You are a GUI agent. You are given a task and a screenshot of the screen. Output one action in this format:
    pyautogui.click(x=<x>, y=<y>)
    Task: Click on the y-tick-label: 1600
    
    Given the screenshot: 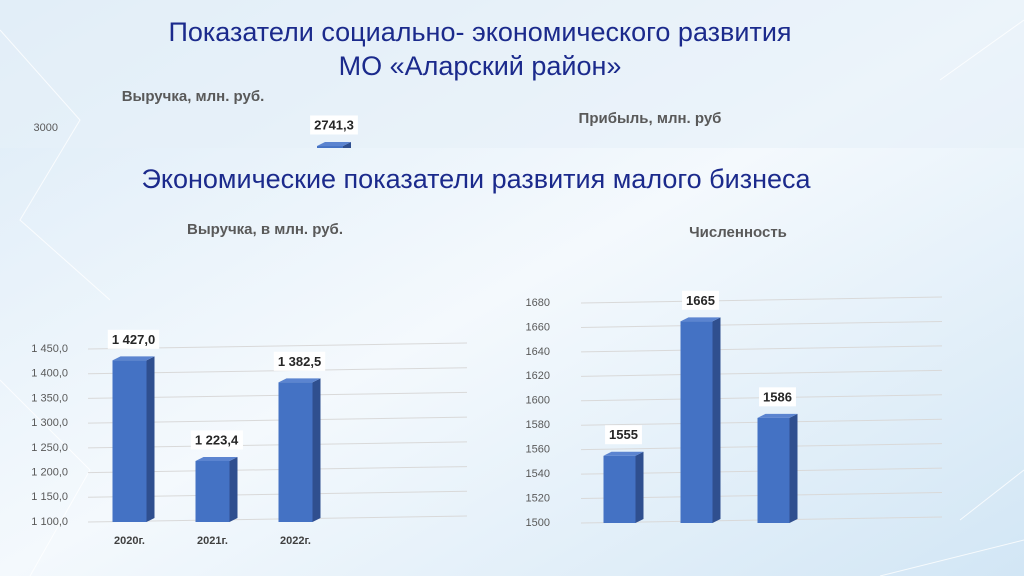 What is the action you would take?
    pyautogui.click(x=538, y=401)
    